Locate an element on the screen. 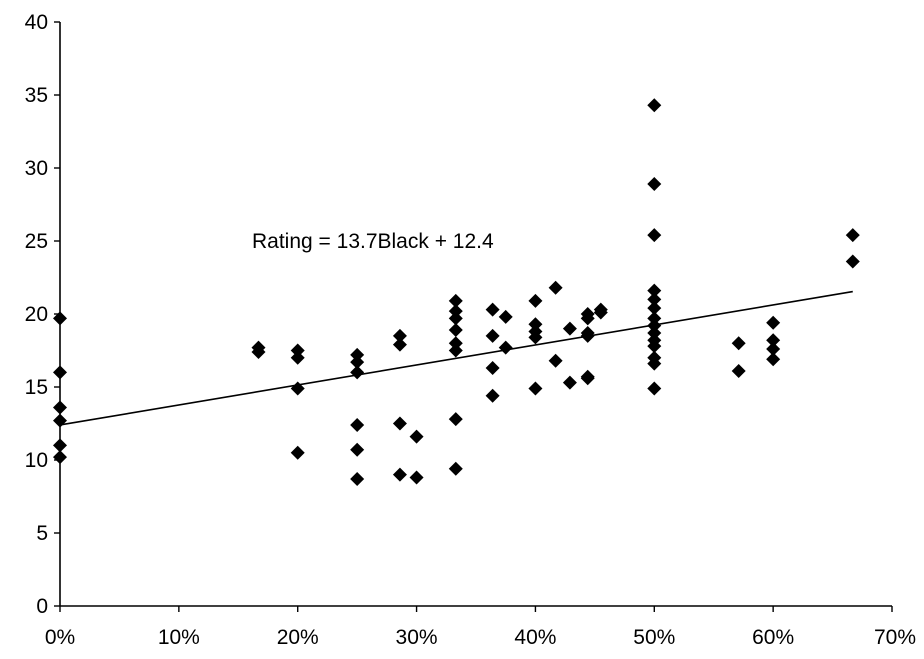  x-tick-label: 40% is located at coordinates (535, 637).